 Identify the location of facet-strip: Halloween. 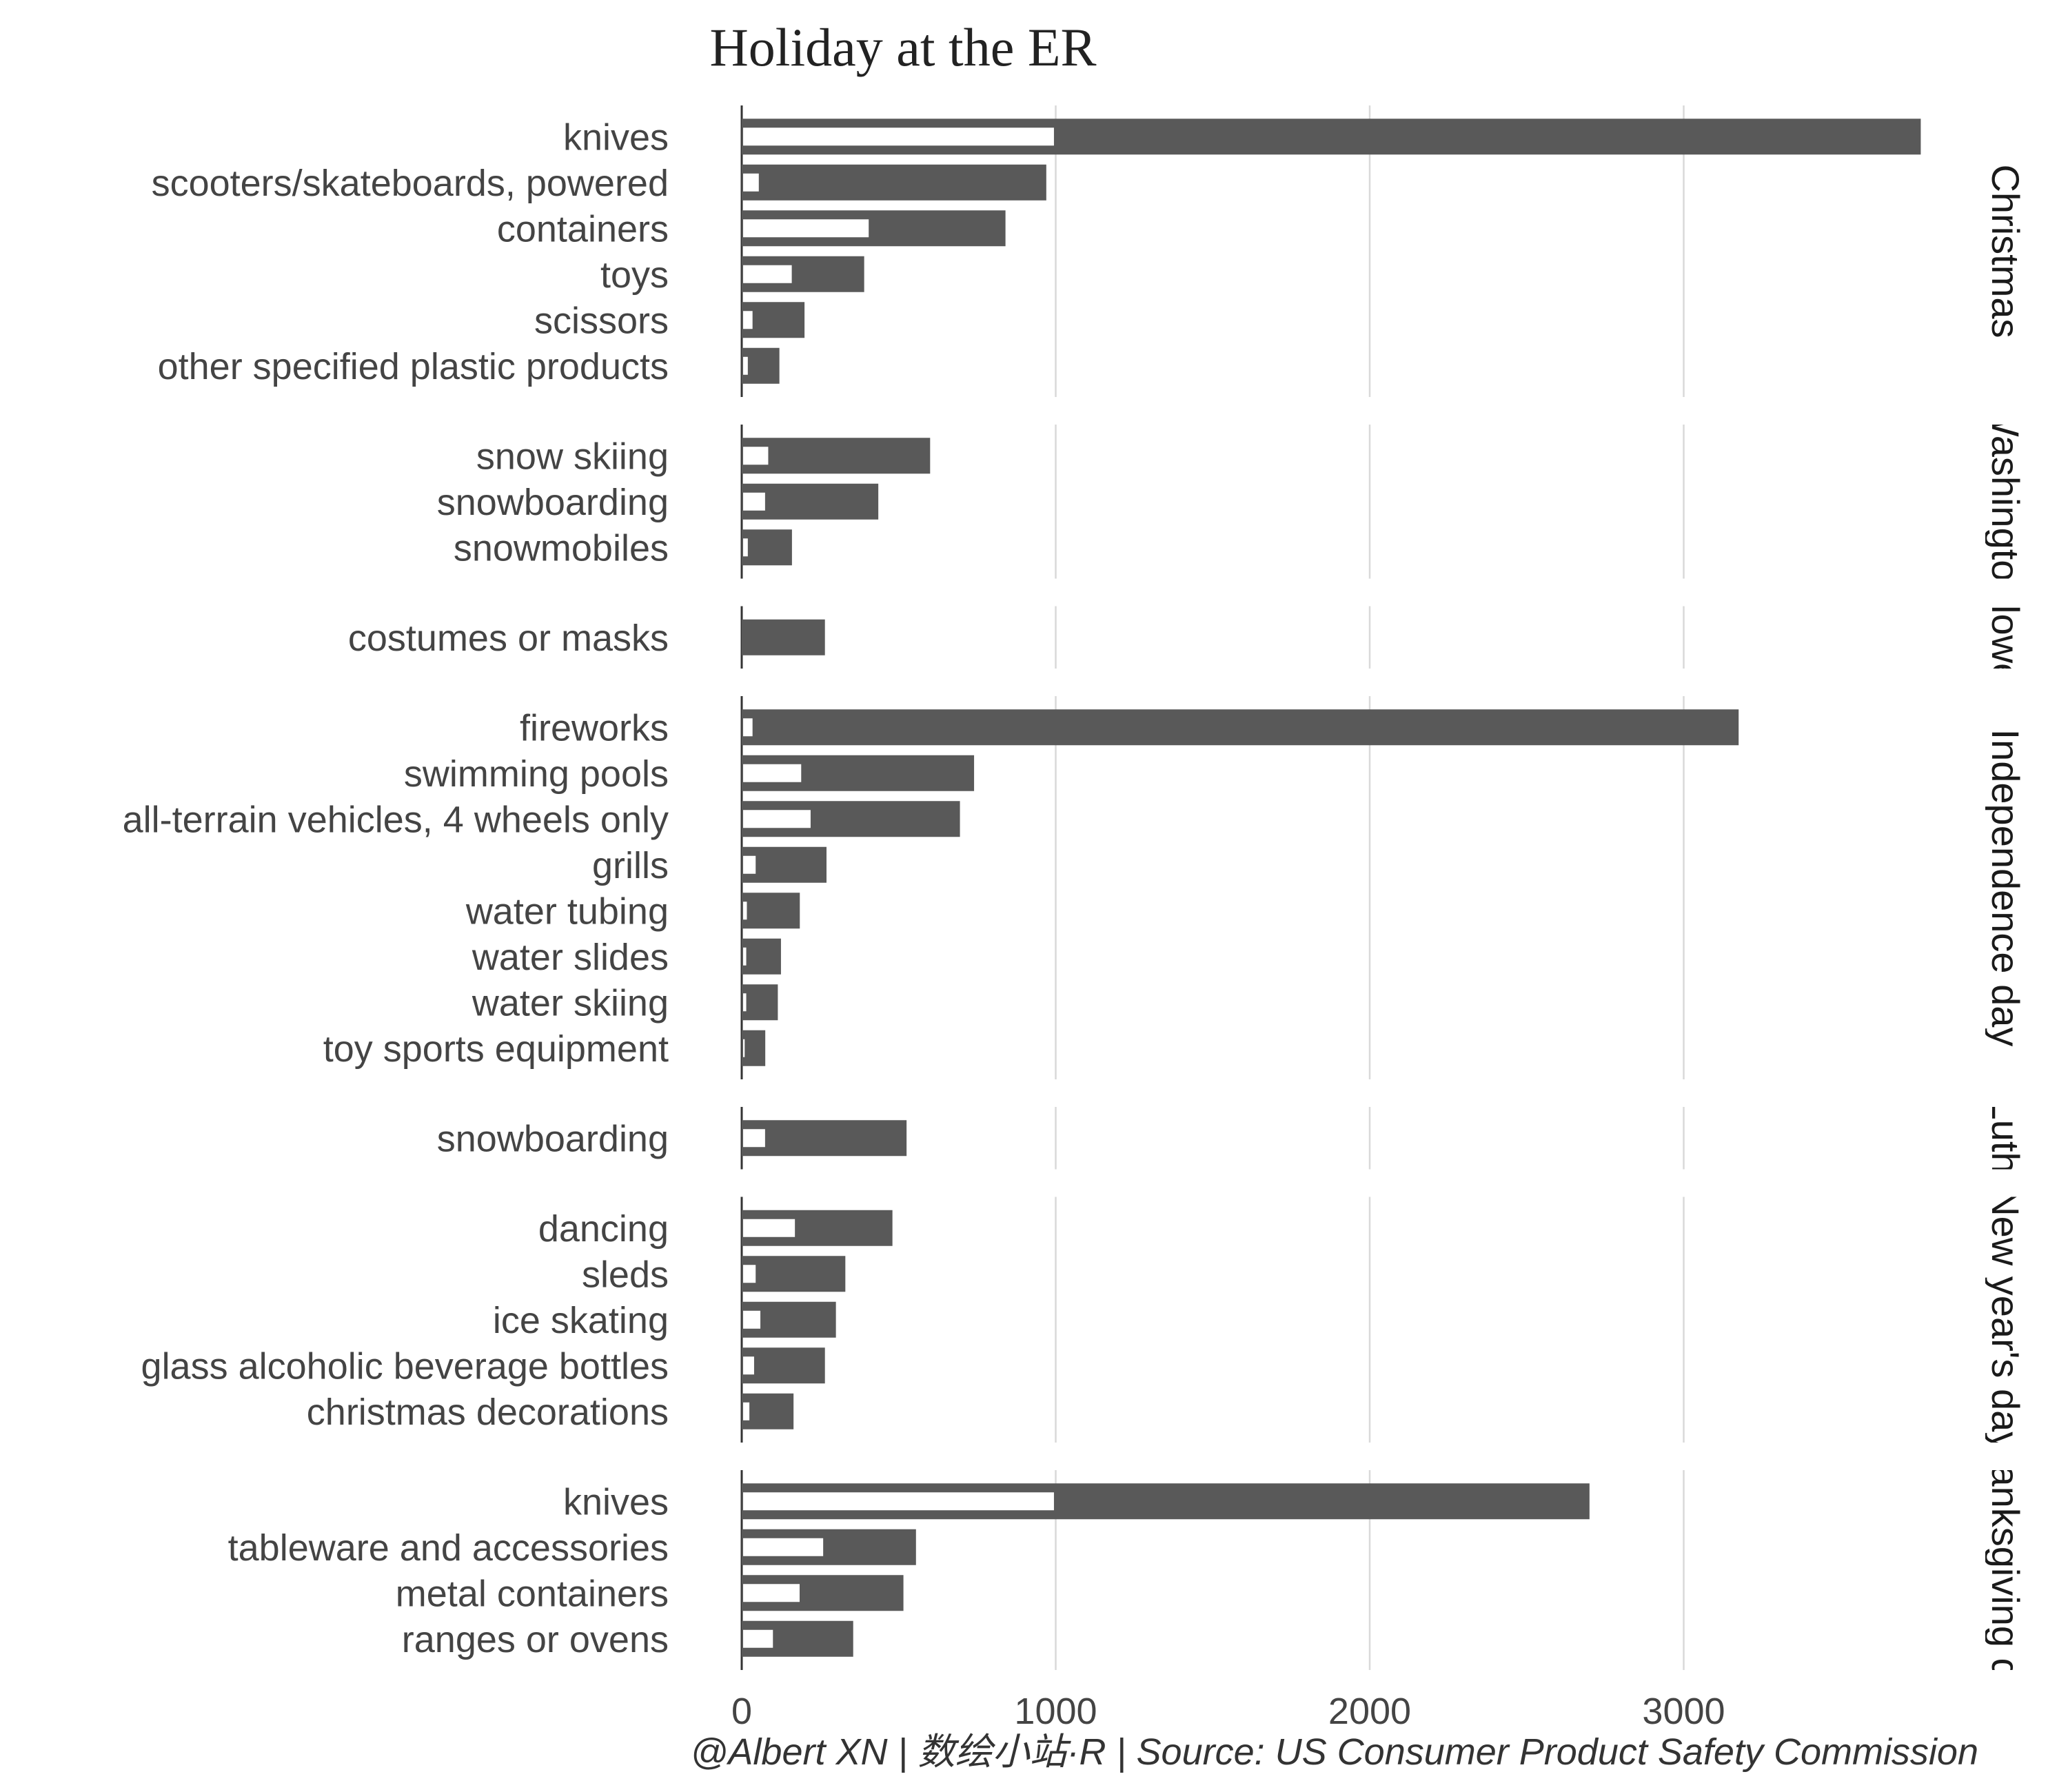
(2006, 637).